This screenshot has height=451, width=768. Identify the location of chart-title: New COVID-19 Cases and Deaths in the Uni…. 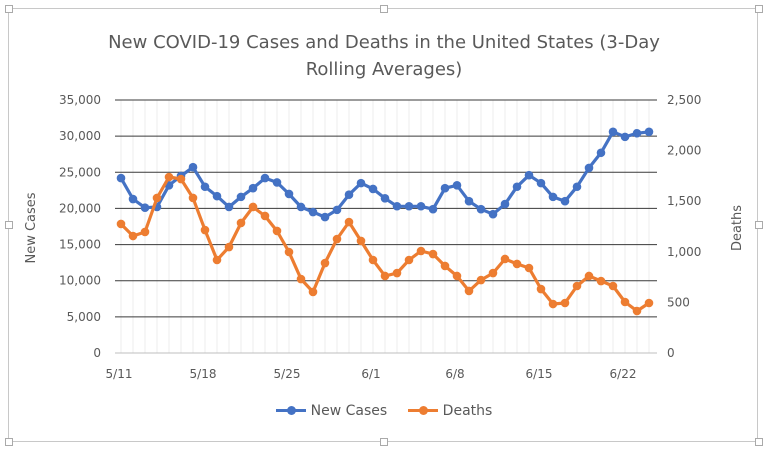
(384, 56).